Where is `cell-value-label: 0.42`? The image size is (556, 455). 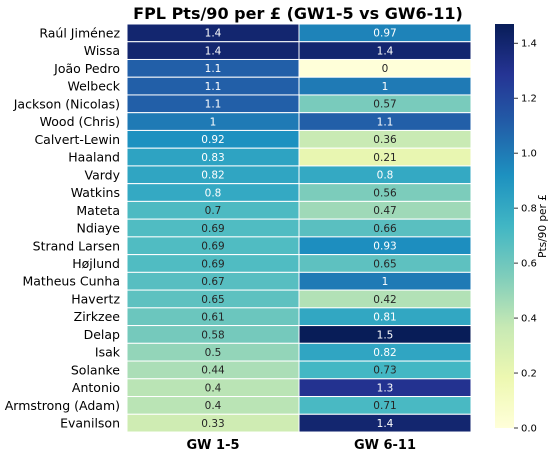
cell-value-label: 0.42 is located at coordinates (384, 300).